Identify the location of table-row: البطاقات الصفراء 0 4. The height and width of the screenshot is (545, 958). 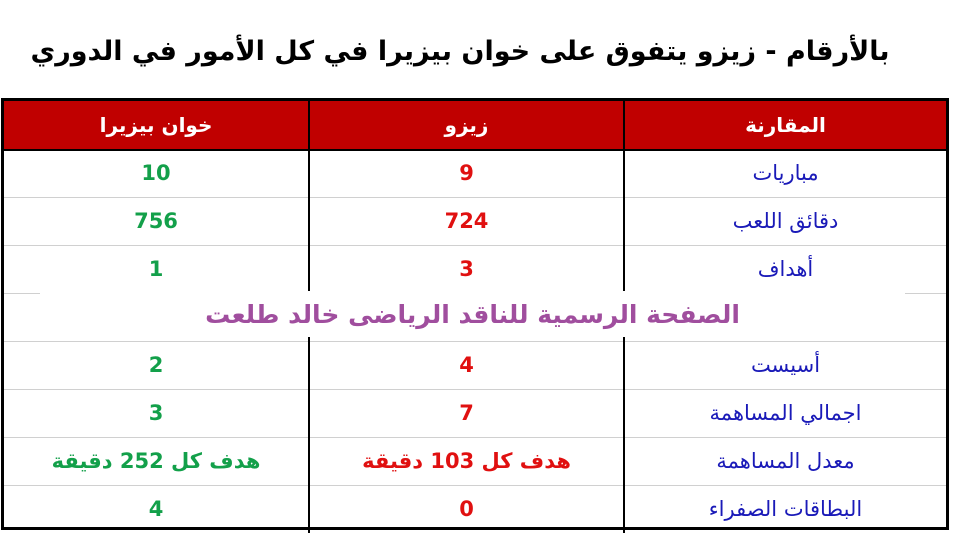
(475, 509).